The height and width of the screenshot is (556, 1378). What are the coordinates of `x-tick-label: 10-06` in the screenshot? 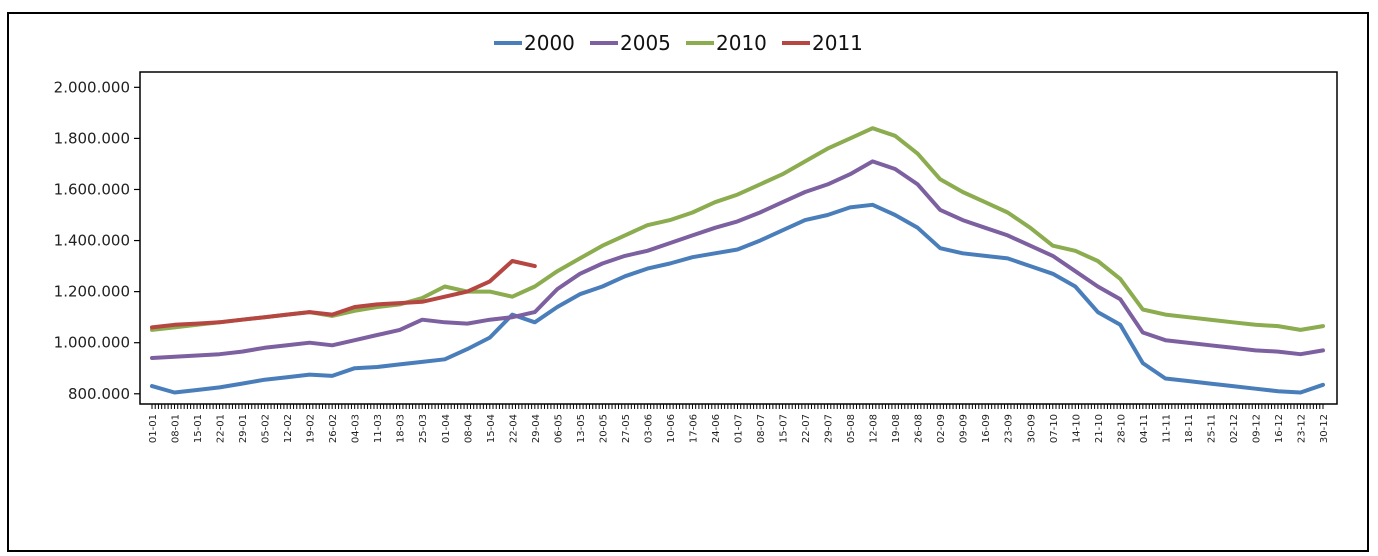 It's located at (671, 428).